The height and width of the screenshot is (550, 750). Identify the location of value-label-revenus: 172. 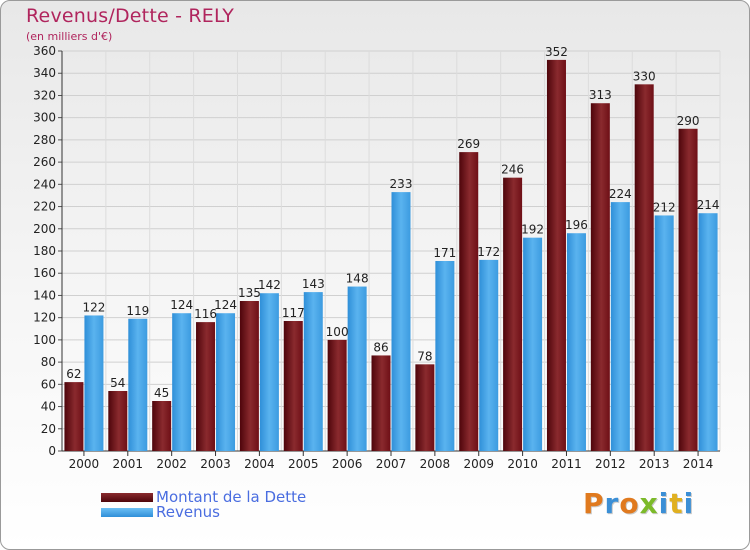
(488, 252).